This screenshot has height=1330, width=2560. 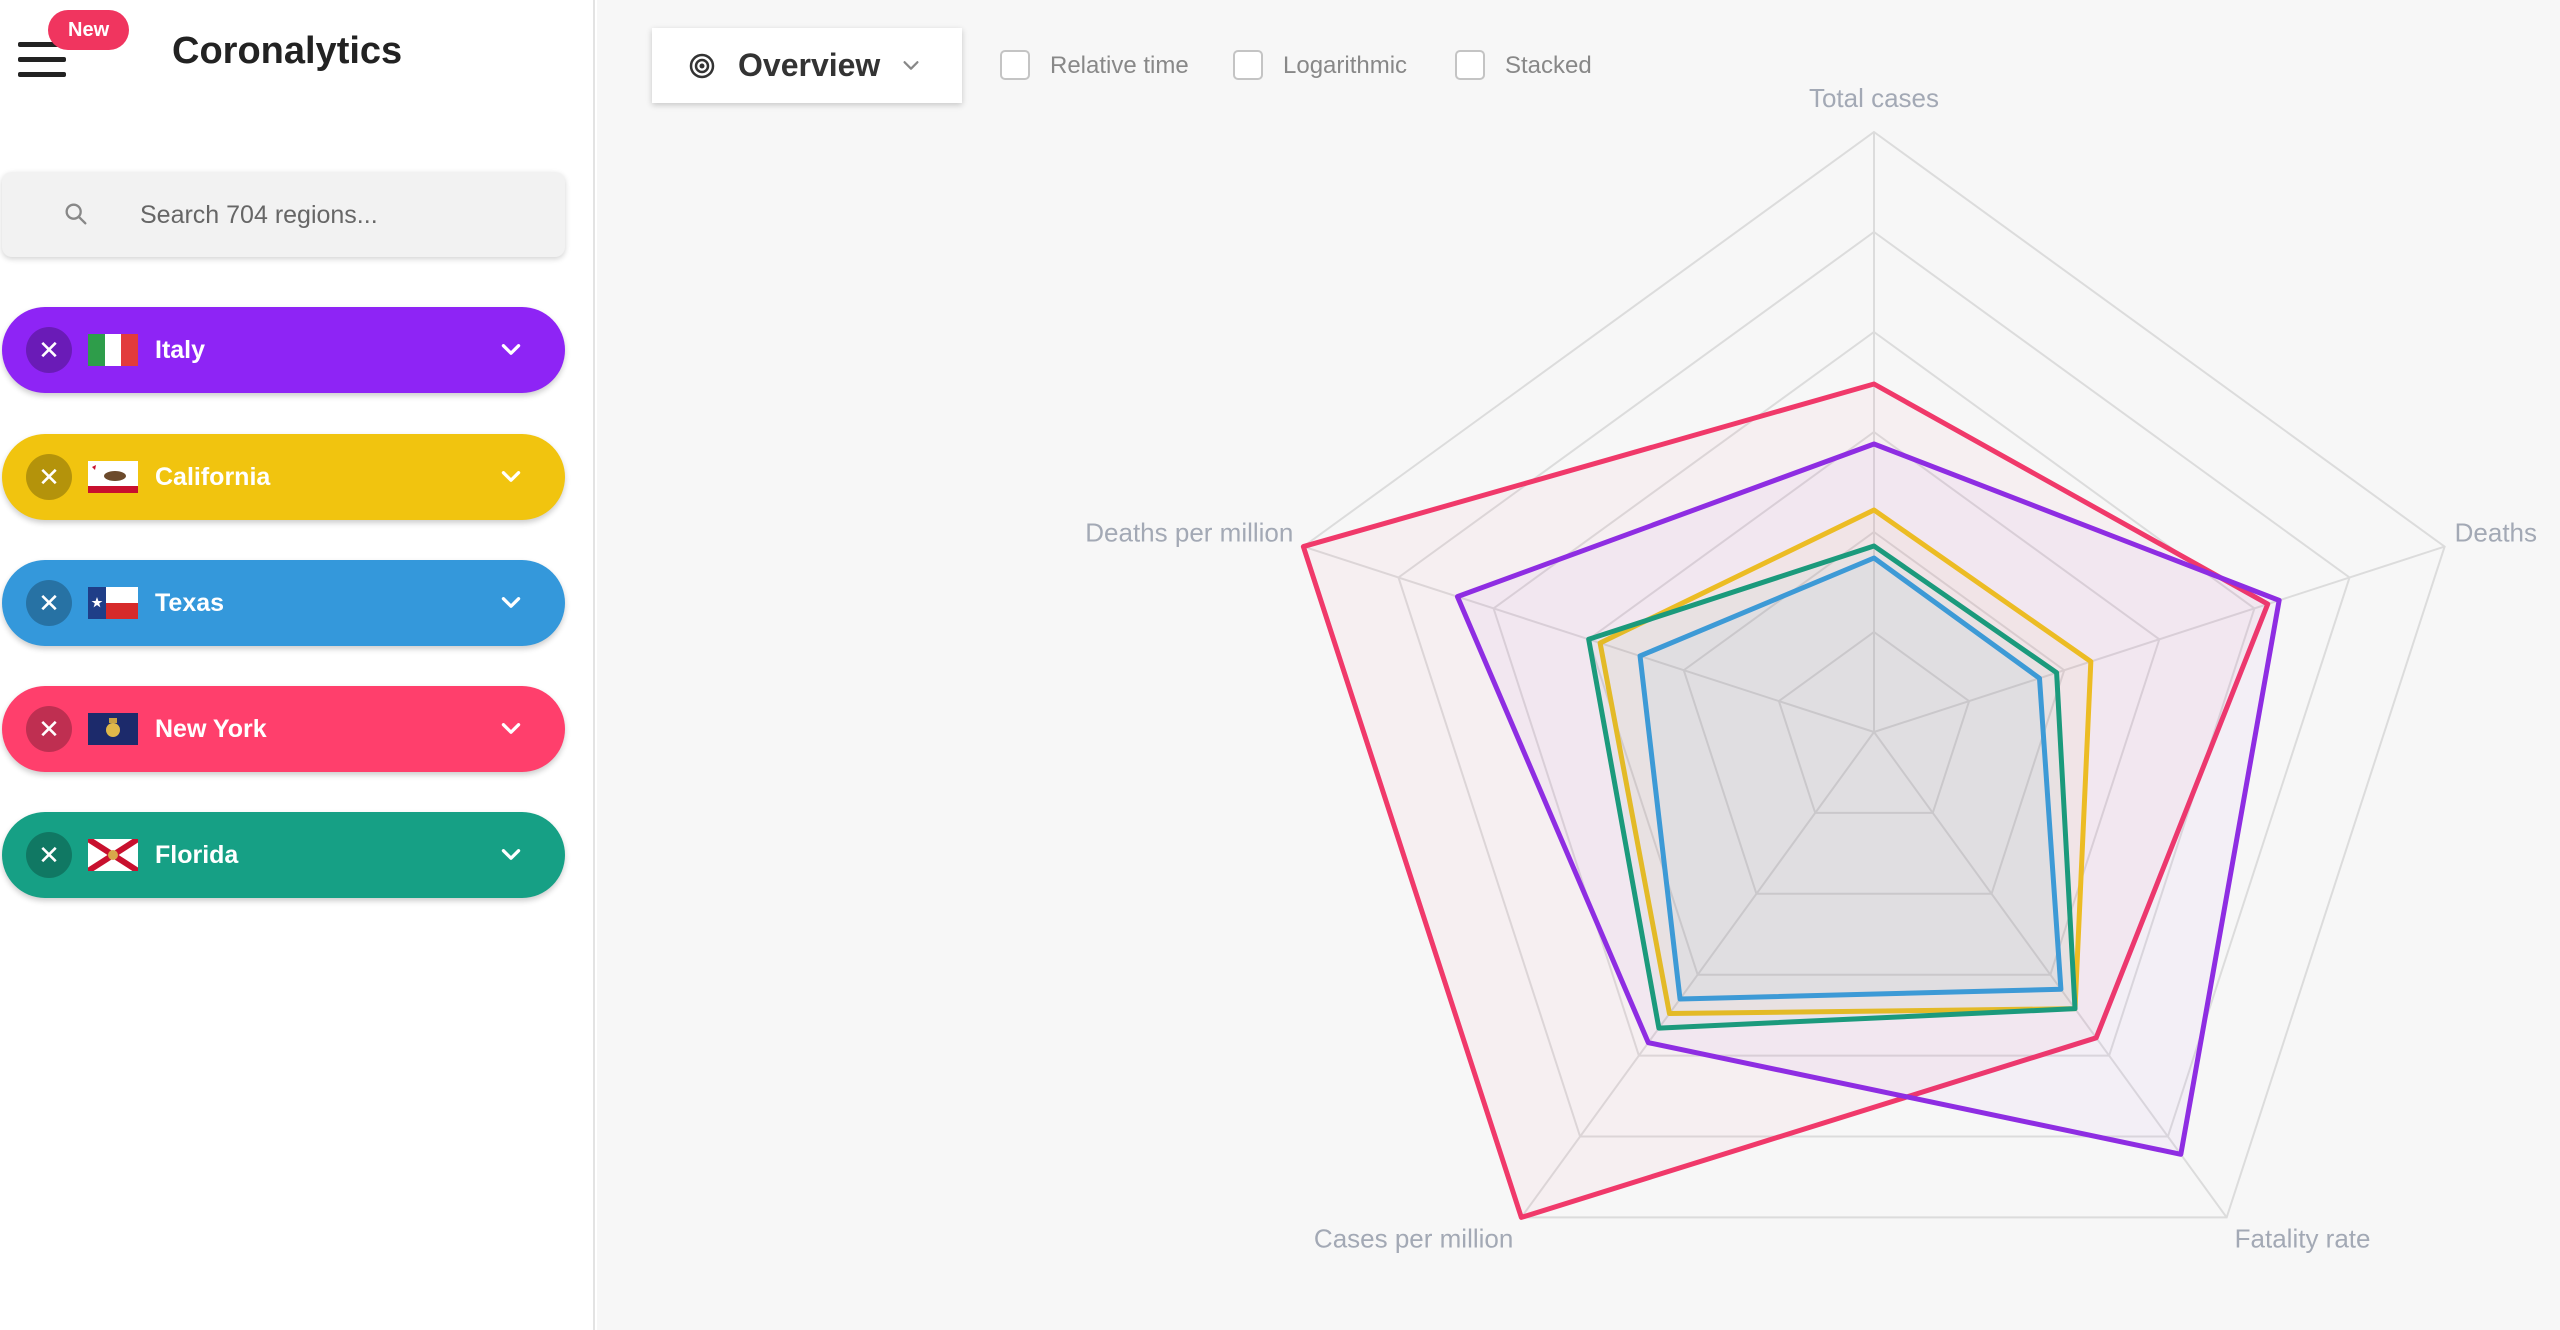 I want to click on region-chip-italy: ✕ Italy, so click(x=283, y=350).